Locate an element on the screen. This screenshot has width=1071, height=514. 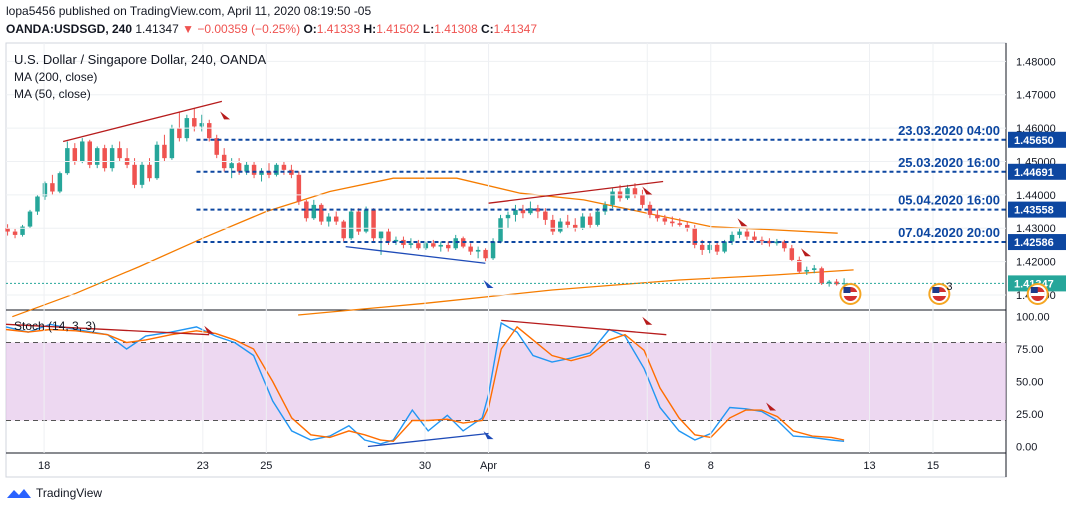
level-price-tag-text: 1.43558 is located at coordinates (1034, 211).